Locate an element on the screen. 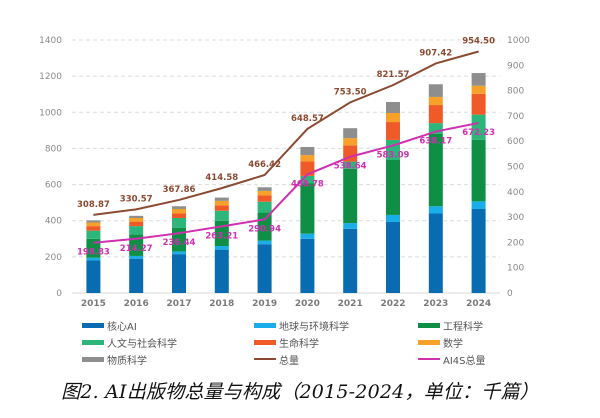 This screenshot has height=418, width=600. data-label: 236.44 is located at coordinates (179, 243).